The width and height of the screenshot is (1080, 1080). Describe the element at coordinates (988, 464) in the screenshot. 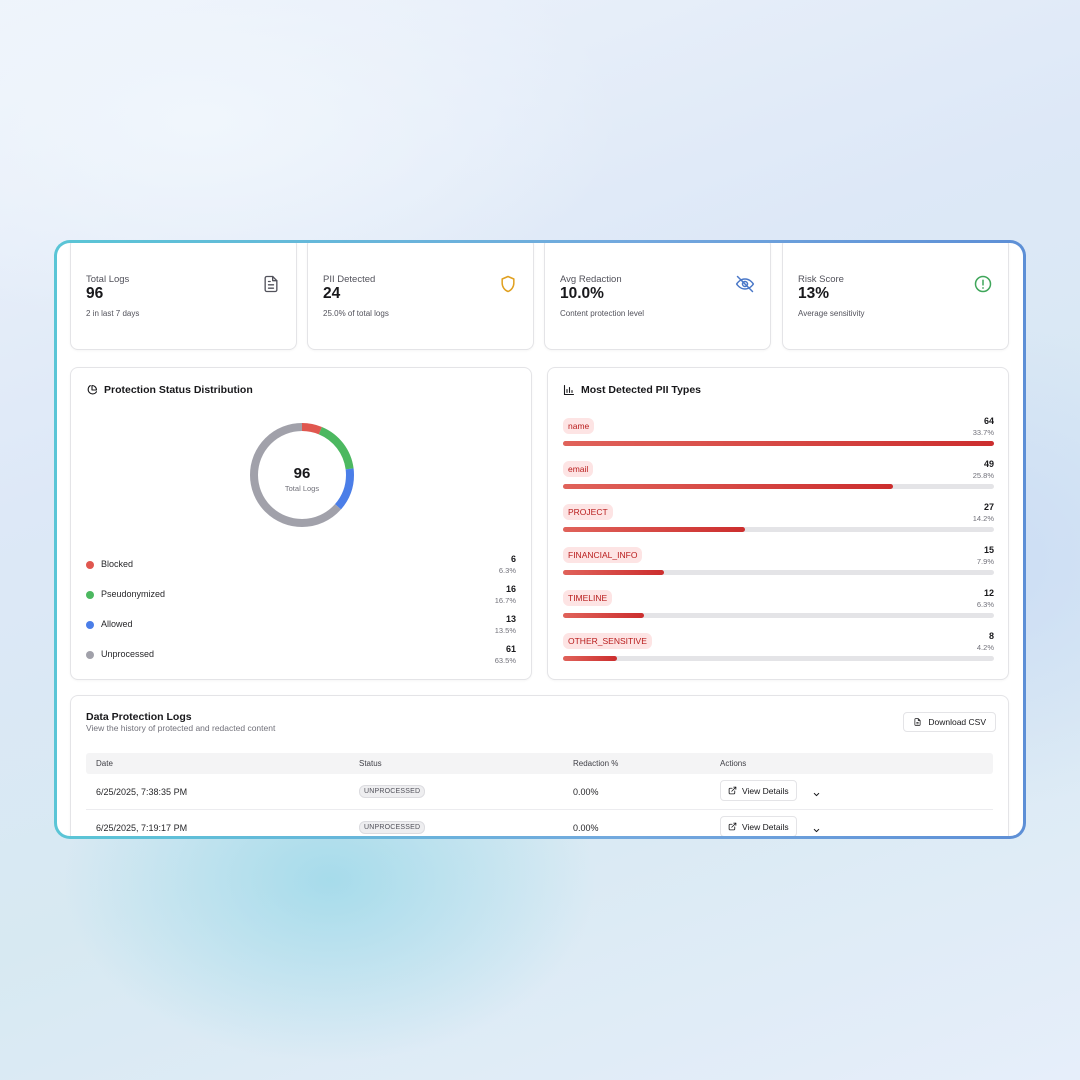

I see `pii-count: 49` at that location.